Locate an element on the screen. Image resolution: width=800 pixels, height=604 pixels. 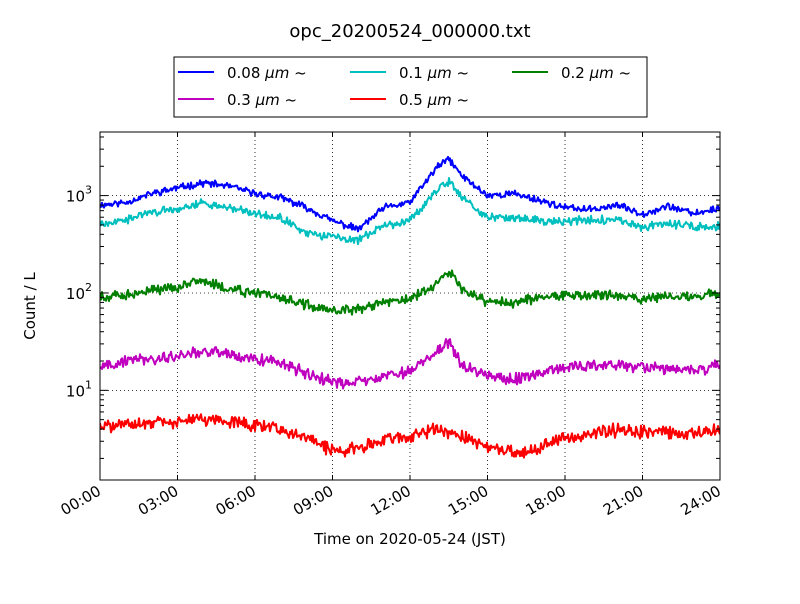
legend-frame is located at coordinates (410, 87).